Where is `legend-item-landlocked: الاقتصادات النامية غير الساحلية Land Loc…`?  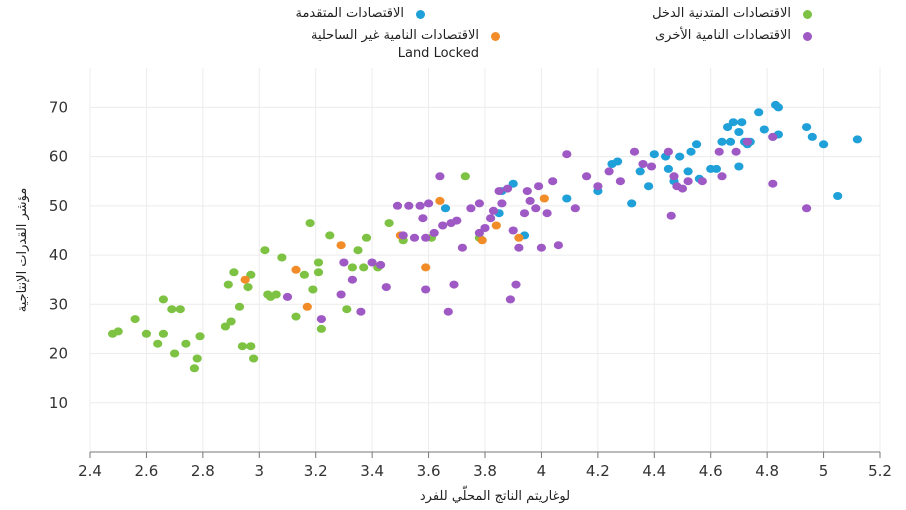
legend-item-landlocked: الاقتصادات النامية غير الساحلية Land Loc… is located at coordinates (367, 45).